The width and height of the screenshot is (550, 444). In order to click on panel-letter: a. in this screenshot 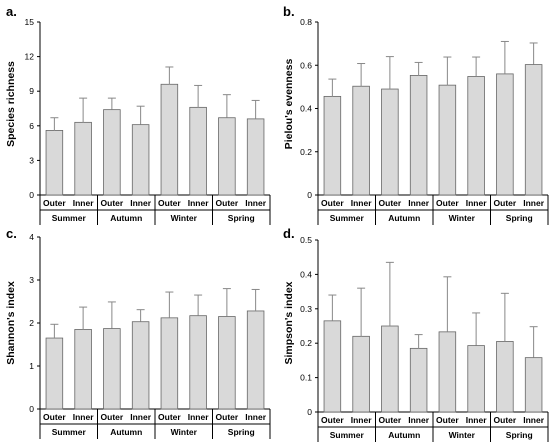, I will do `click(11, 11)`.